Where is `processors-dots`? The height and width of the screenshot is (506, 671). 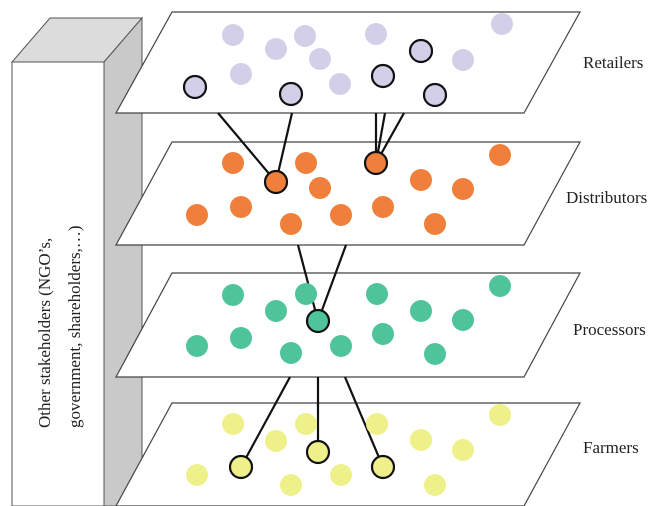 processors-dots is located at coordinates (348, 320).